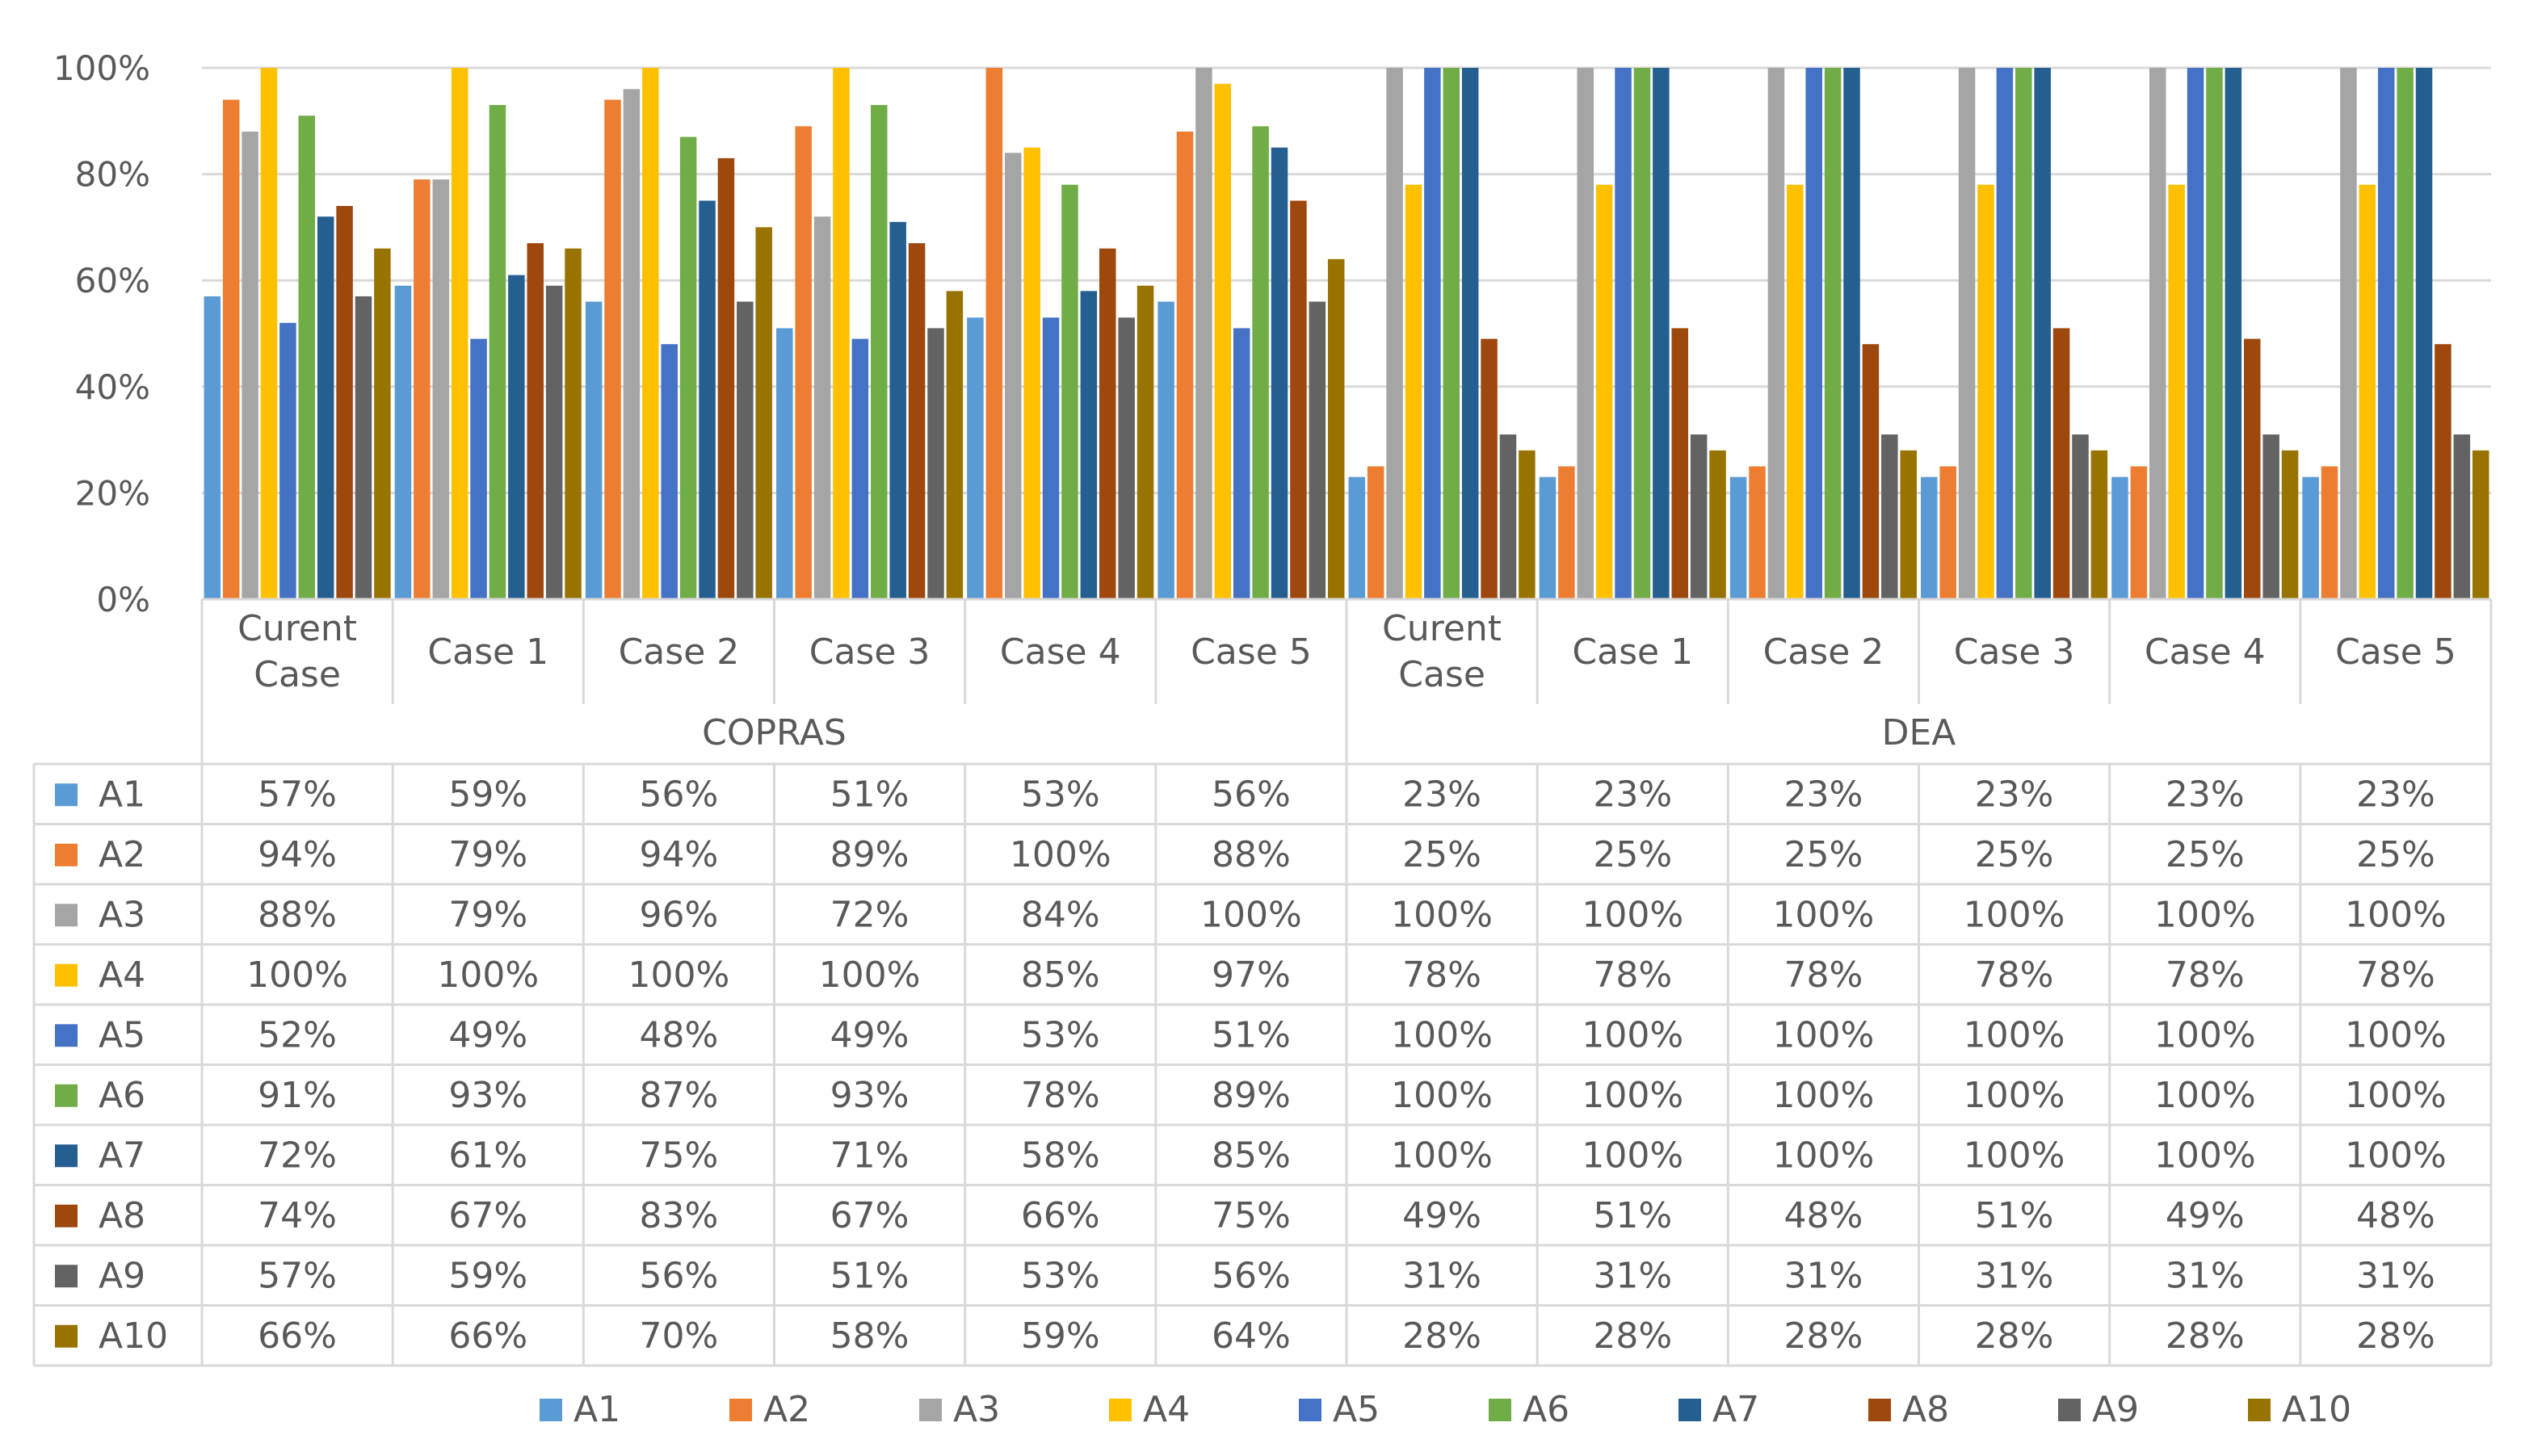  What do you see at coordinates (870, 1095) in the screenshot?
I see `table-cell: 93%` at bounding box center [870, 1095].